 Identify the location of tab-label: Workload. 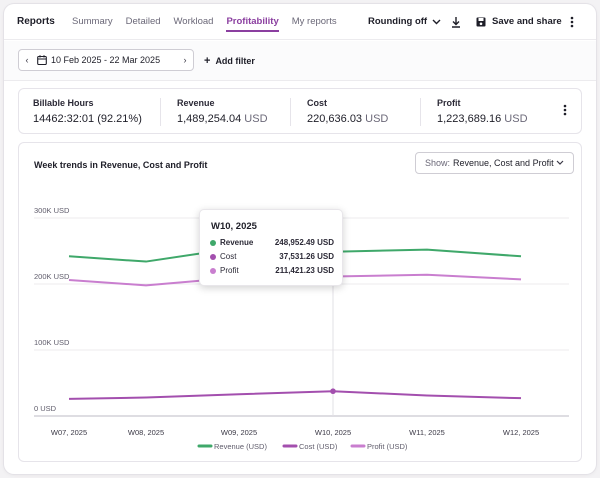
(193, 21).